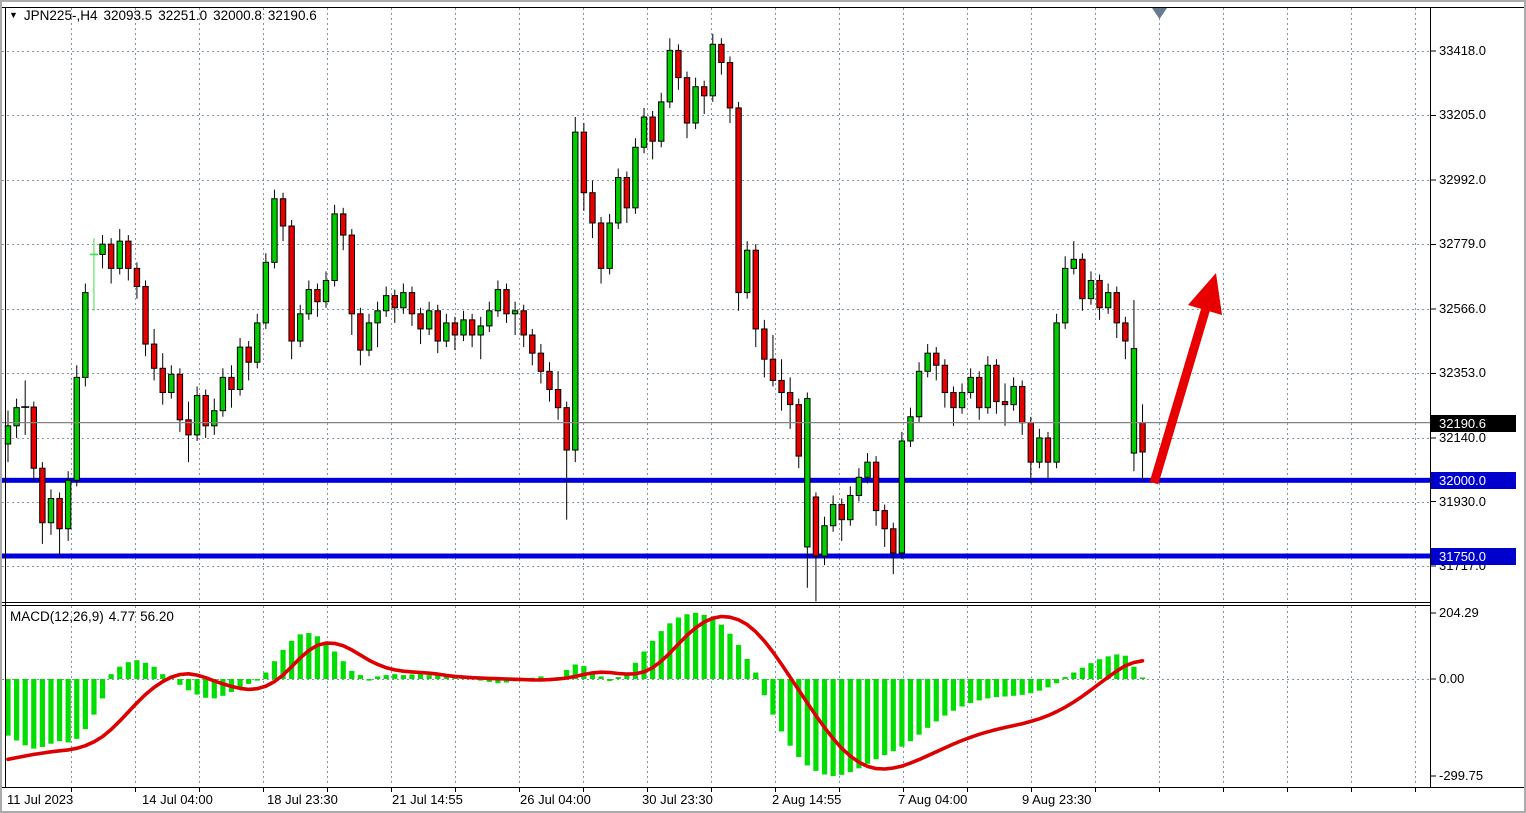  What do you see at coordinates (1160, 17) in the screenshot?
I see `period-separator-icon` at bounding box center [1160, 17].